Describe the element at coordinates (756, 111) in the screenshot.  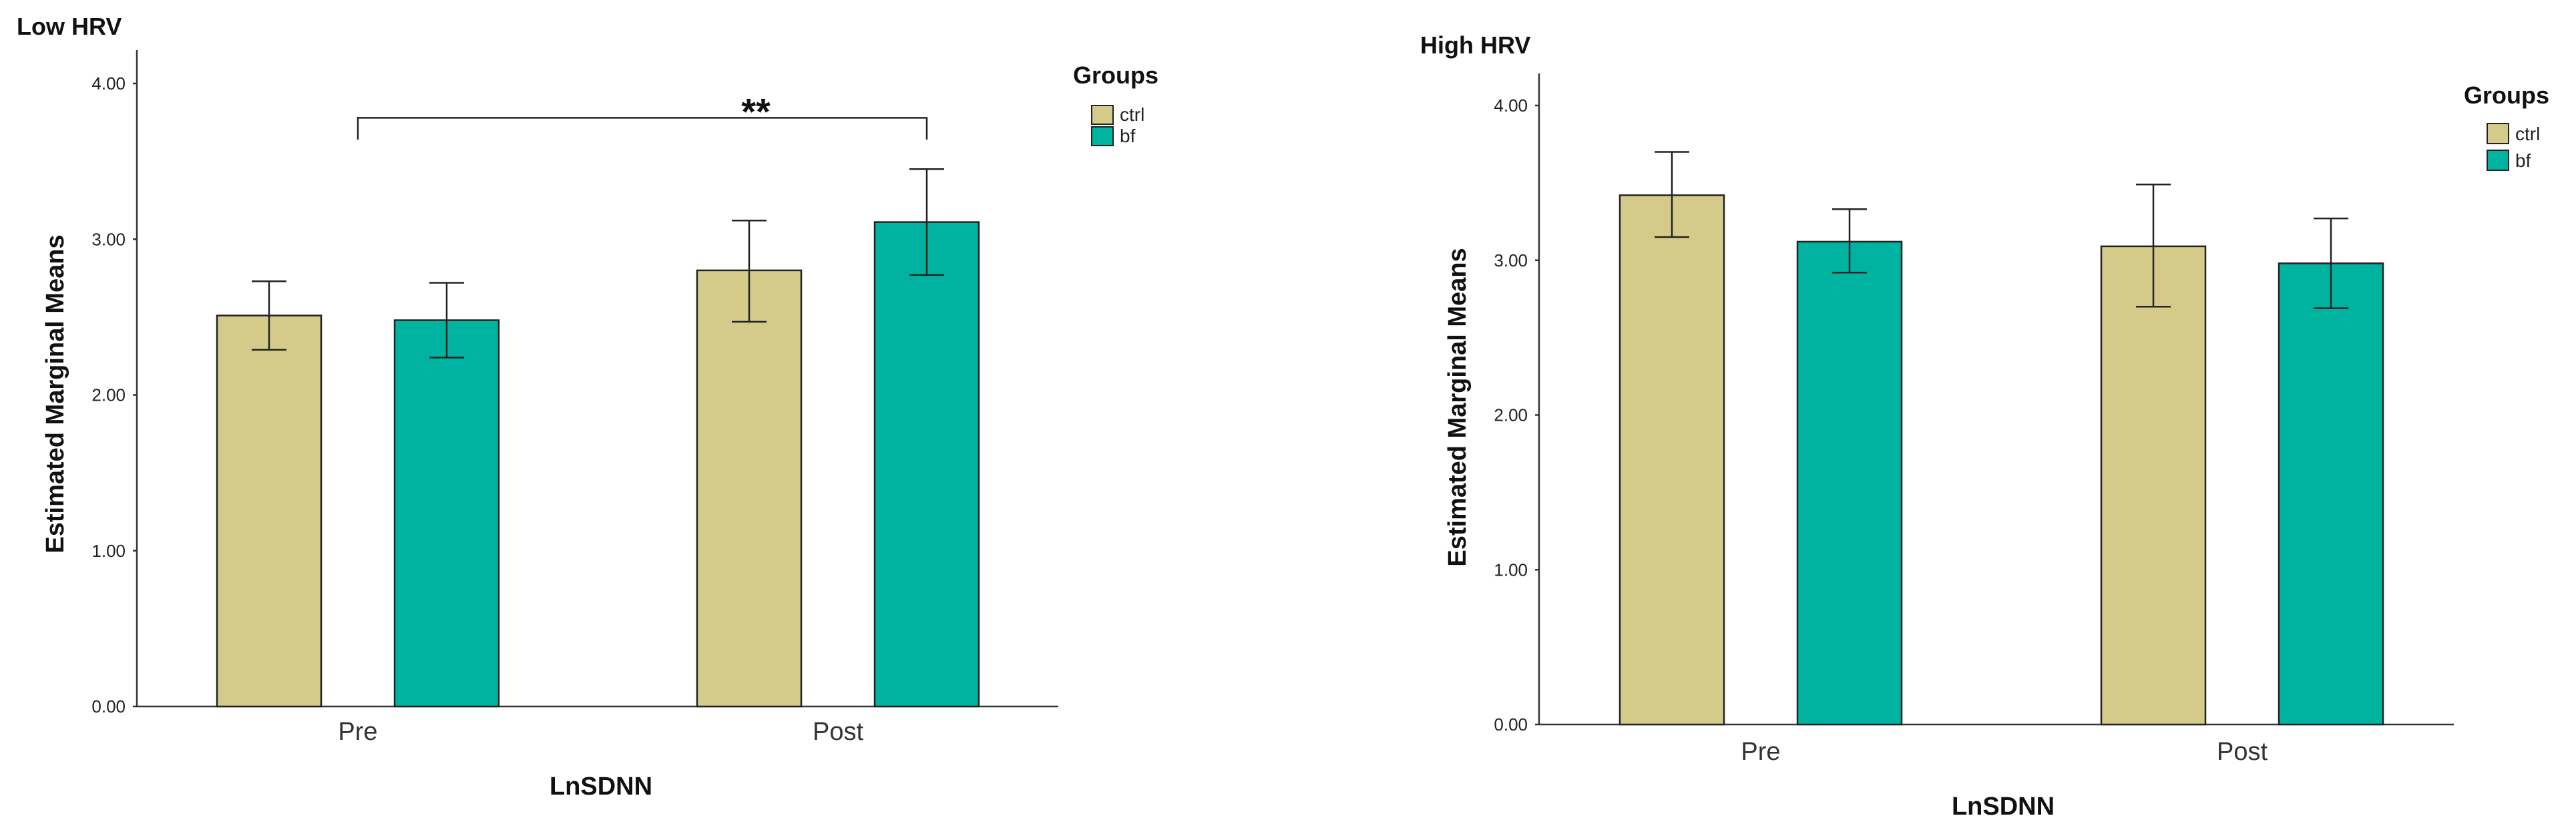
I see `significance-marker: **` at that location.